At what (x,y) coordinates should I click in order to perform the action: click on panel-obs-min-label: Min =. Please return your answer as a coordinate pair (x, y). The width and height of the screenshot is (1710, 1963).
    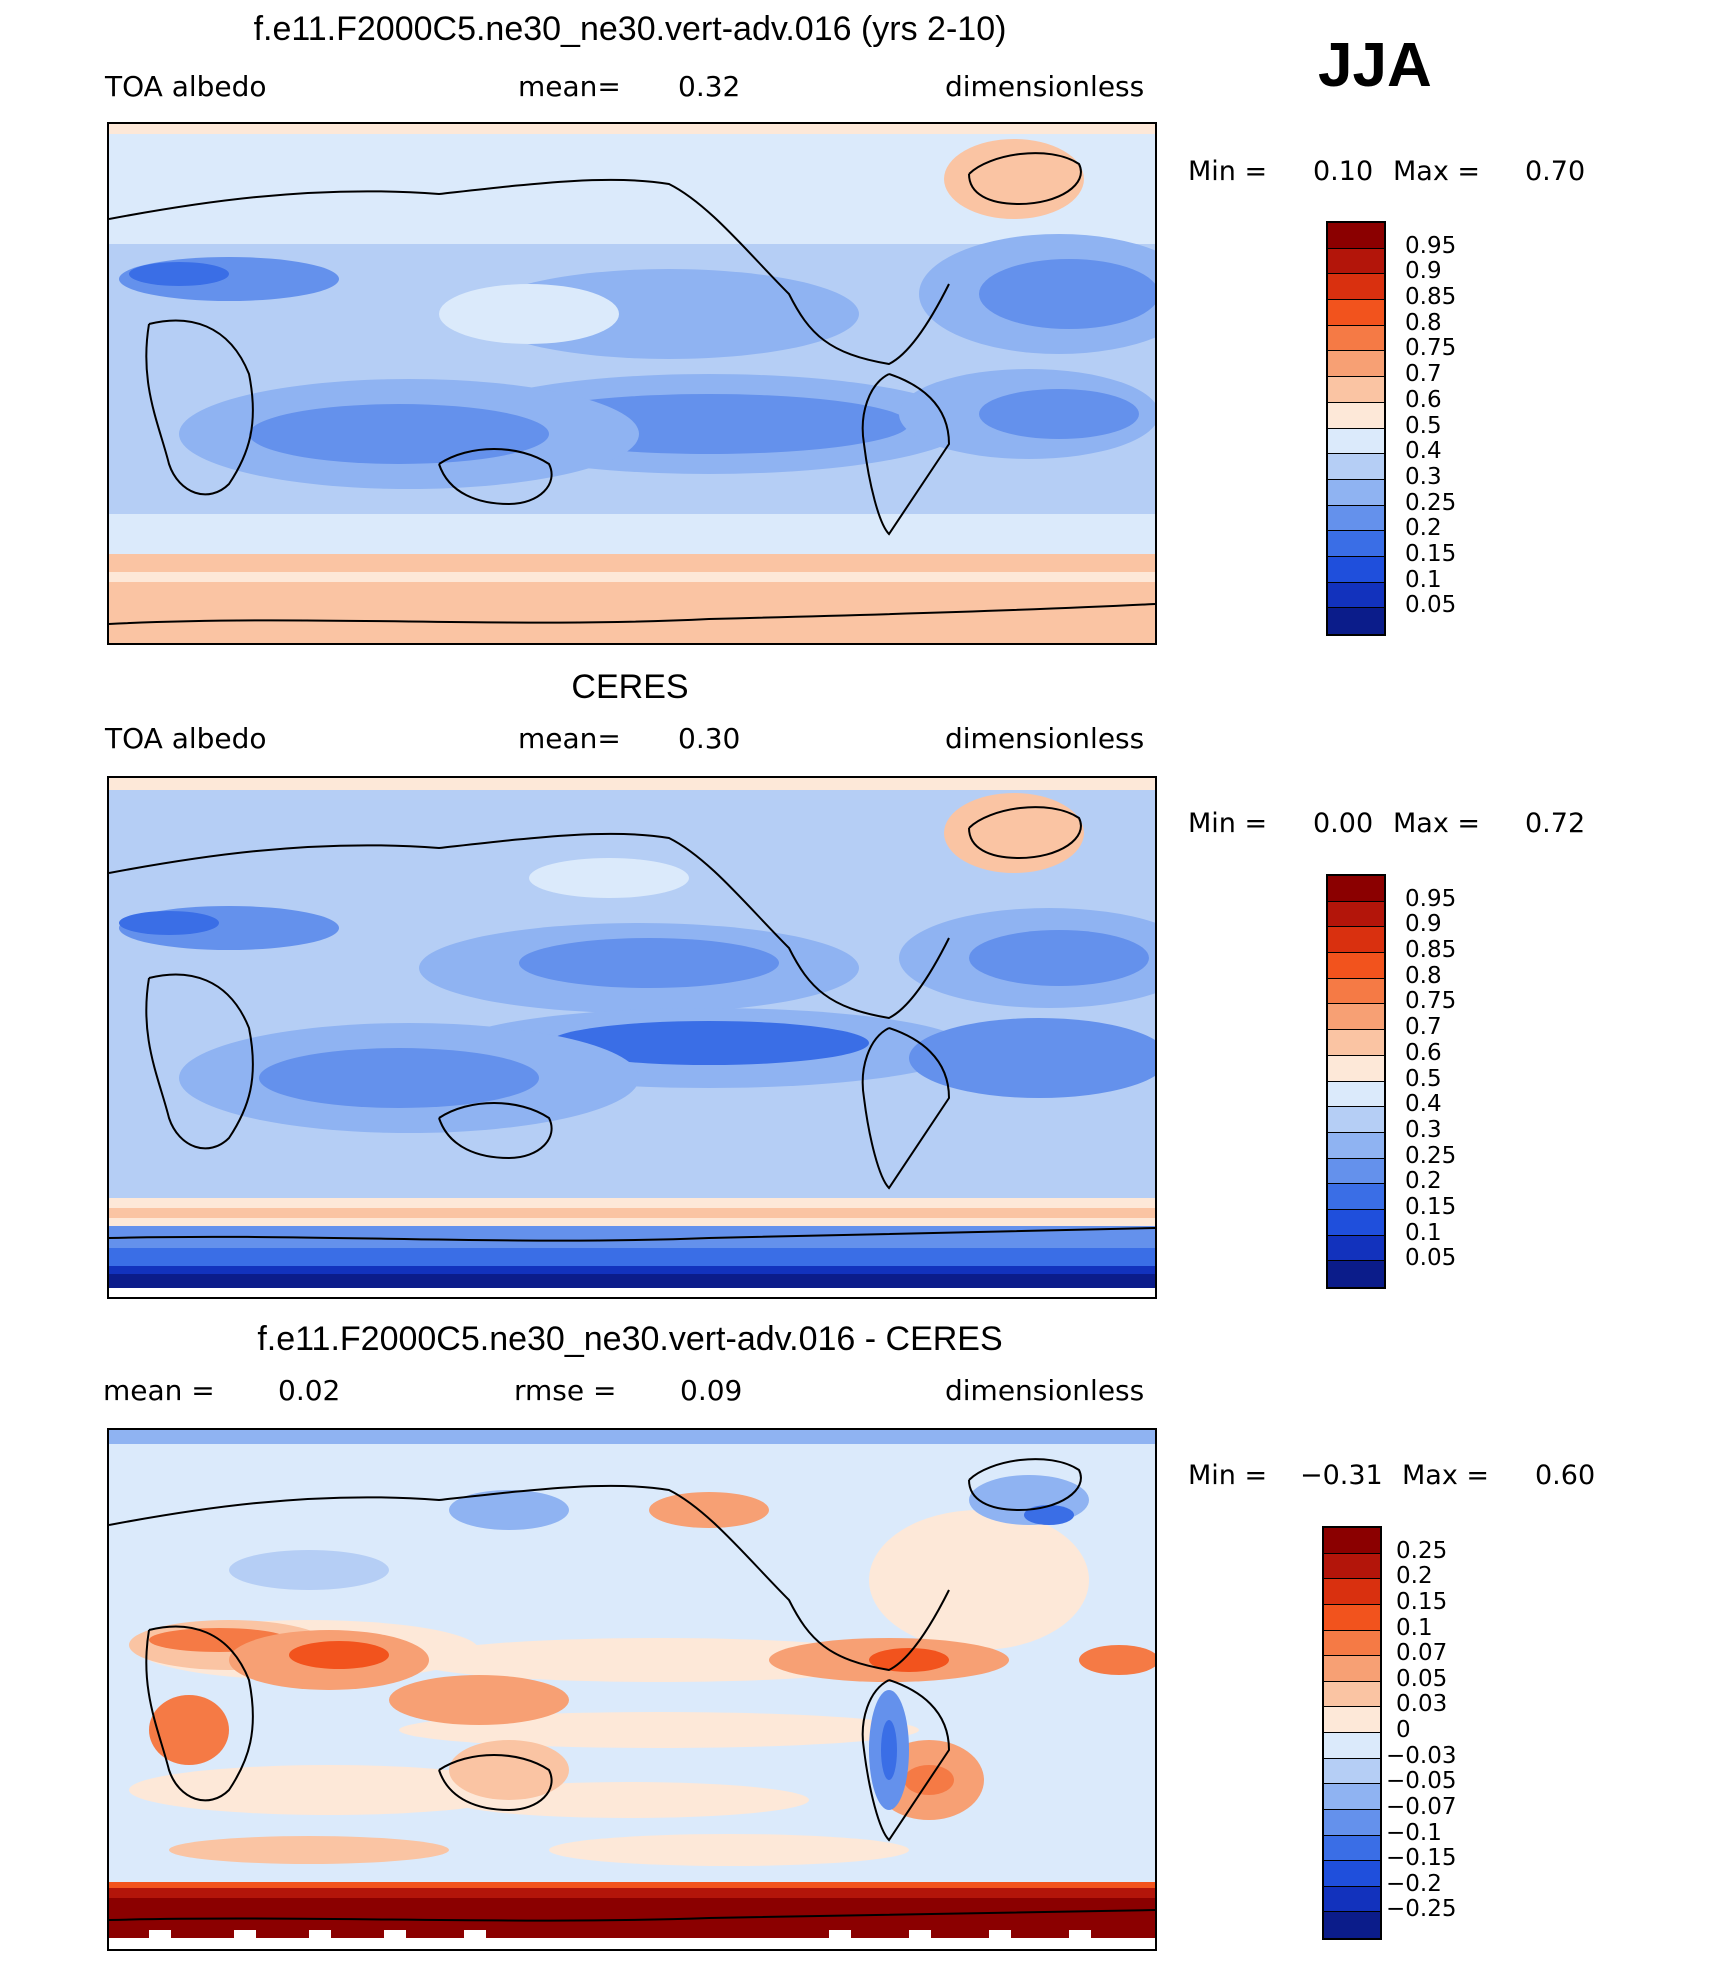
    Looking at the image, I should click on (1228, 823).